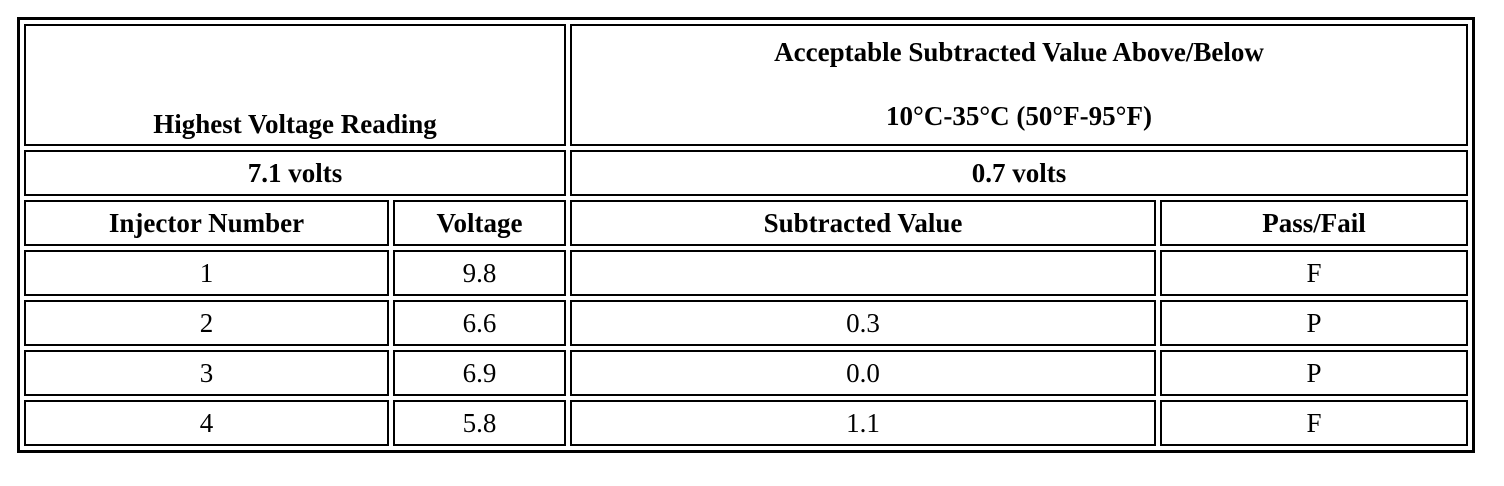 This screenshot has height=486, width=1504. What do you see at coordinates (206, 323) in the screenshot?
I see `data-cell: 2` at bounding box center [206, 323].